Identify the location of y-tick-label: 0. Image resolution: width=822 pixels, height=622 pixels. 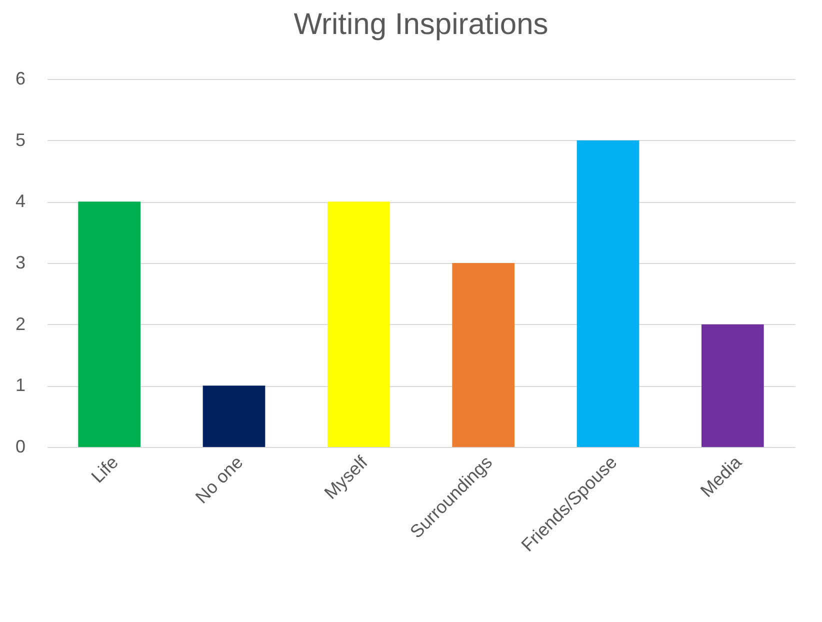
(20, 446).